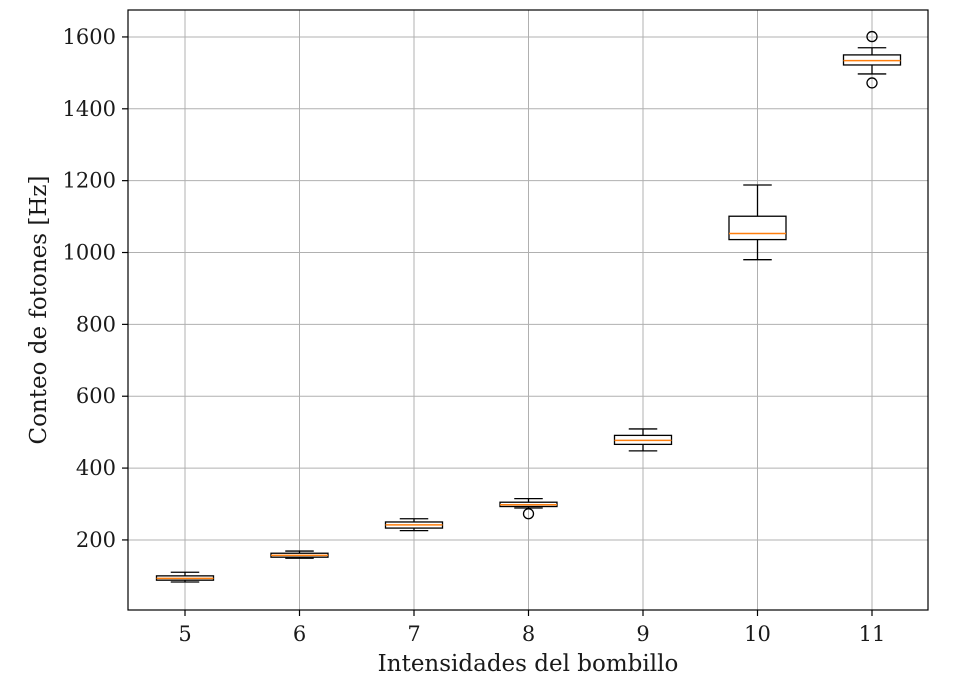 The image size is (963, 686). I want to click on y-tick-label: 600, so click(96, 396).